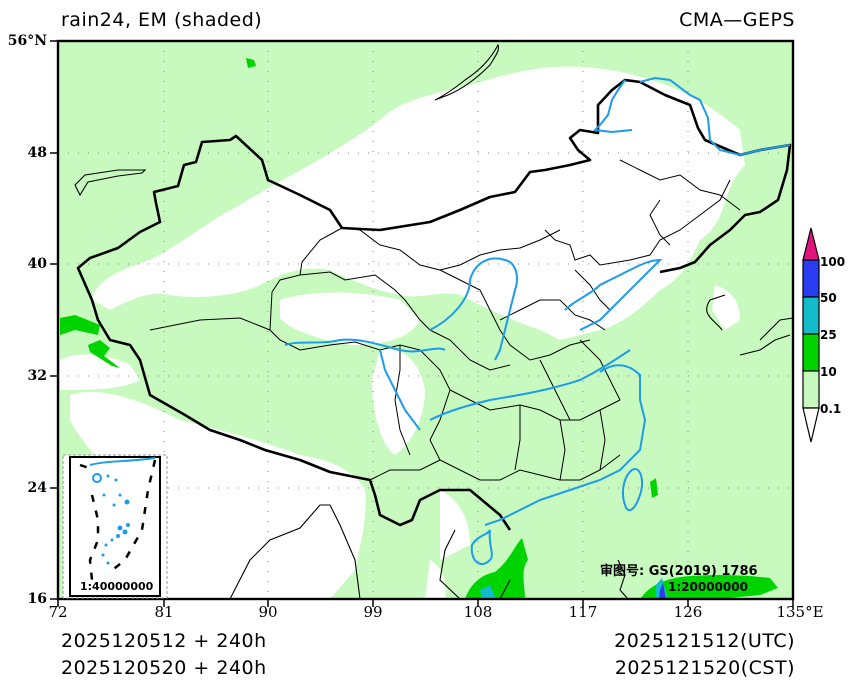  Describe the element at coordinates (115, 526) in the screenshot. I see `south-china-sea-inset` at that location.